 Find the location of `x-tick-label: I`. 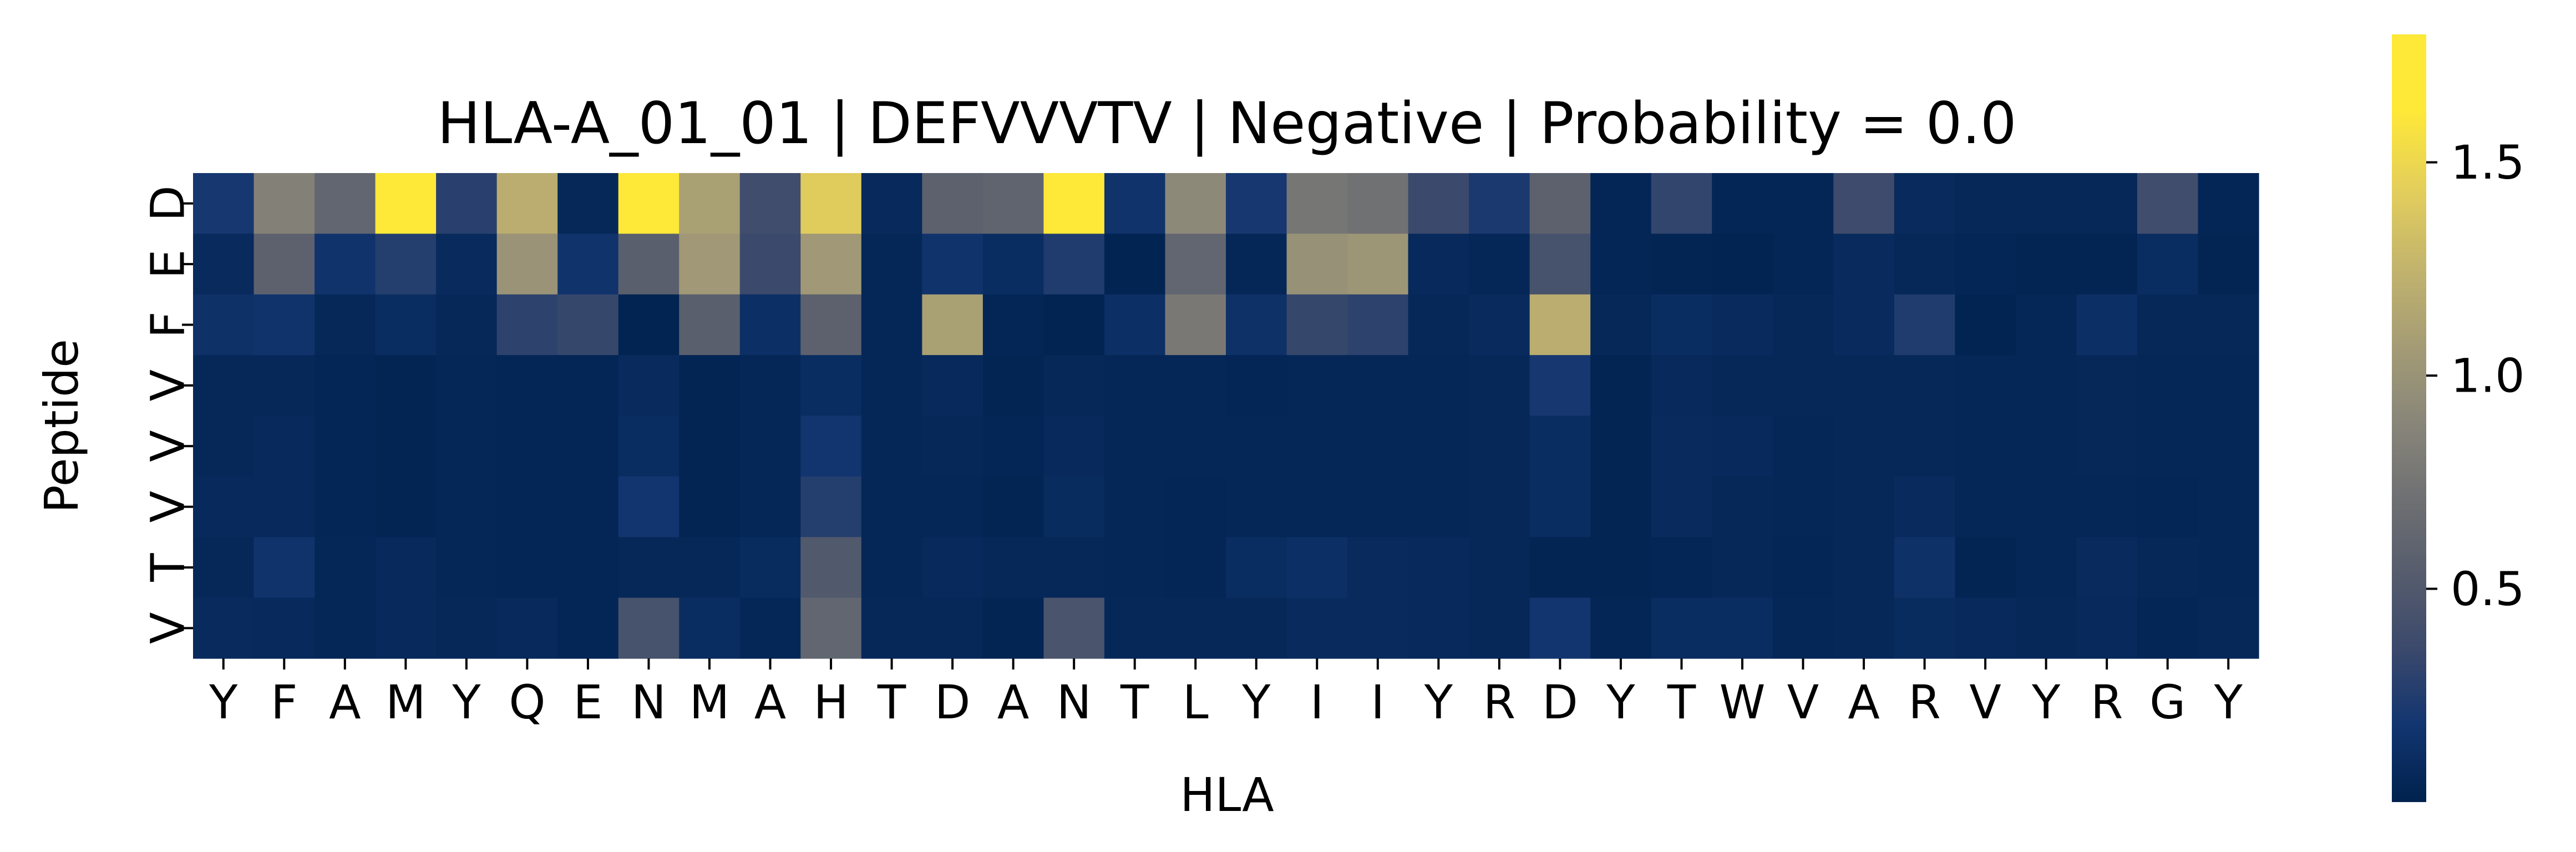

x-tick-label: I is located at coordinates (1378, 702).